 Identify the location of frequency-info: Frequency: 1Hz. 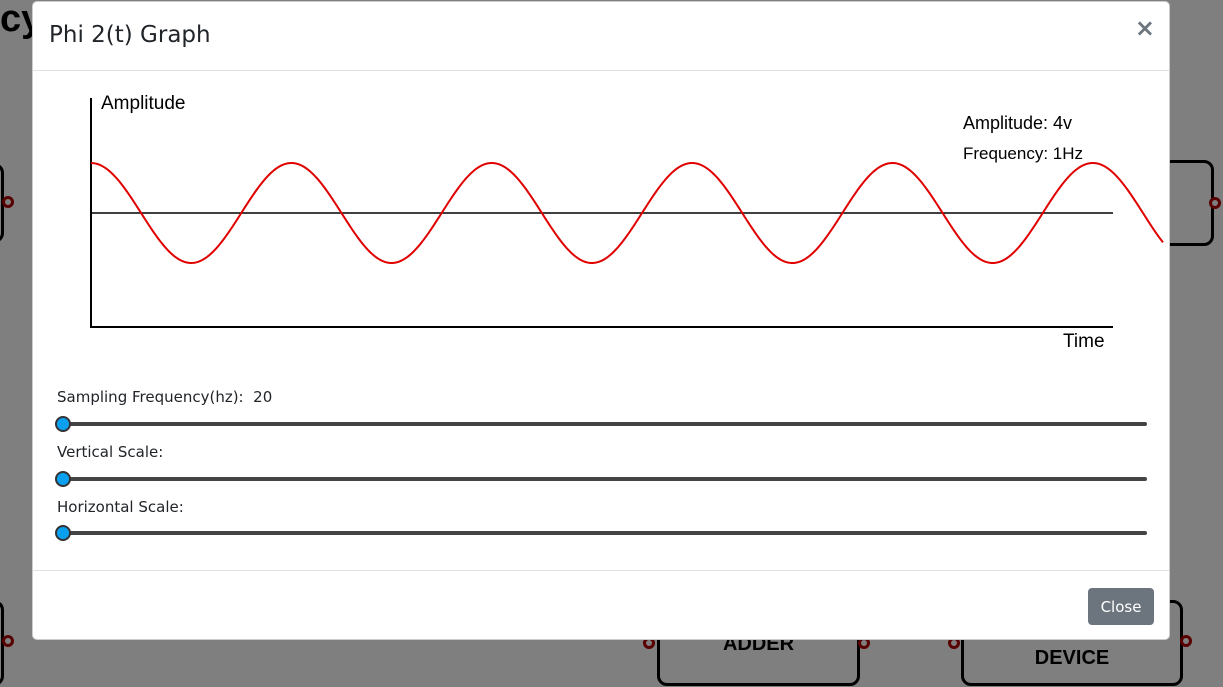
(1023, 153).